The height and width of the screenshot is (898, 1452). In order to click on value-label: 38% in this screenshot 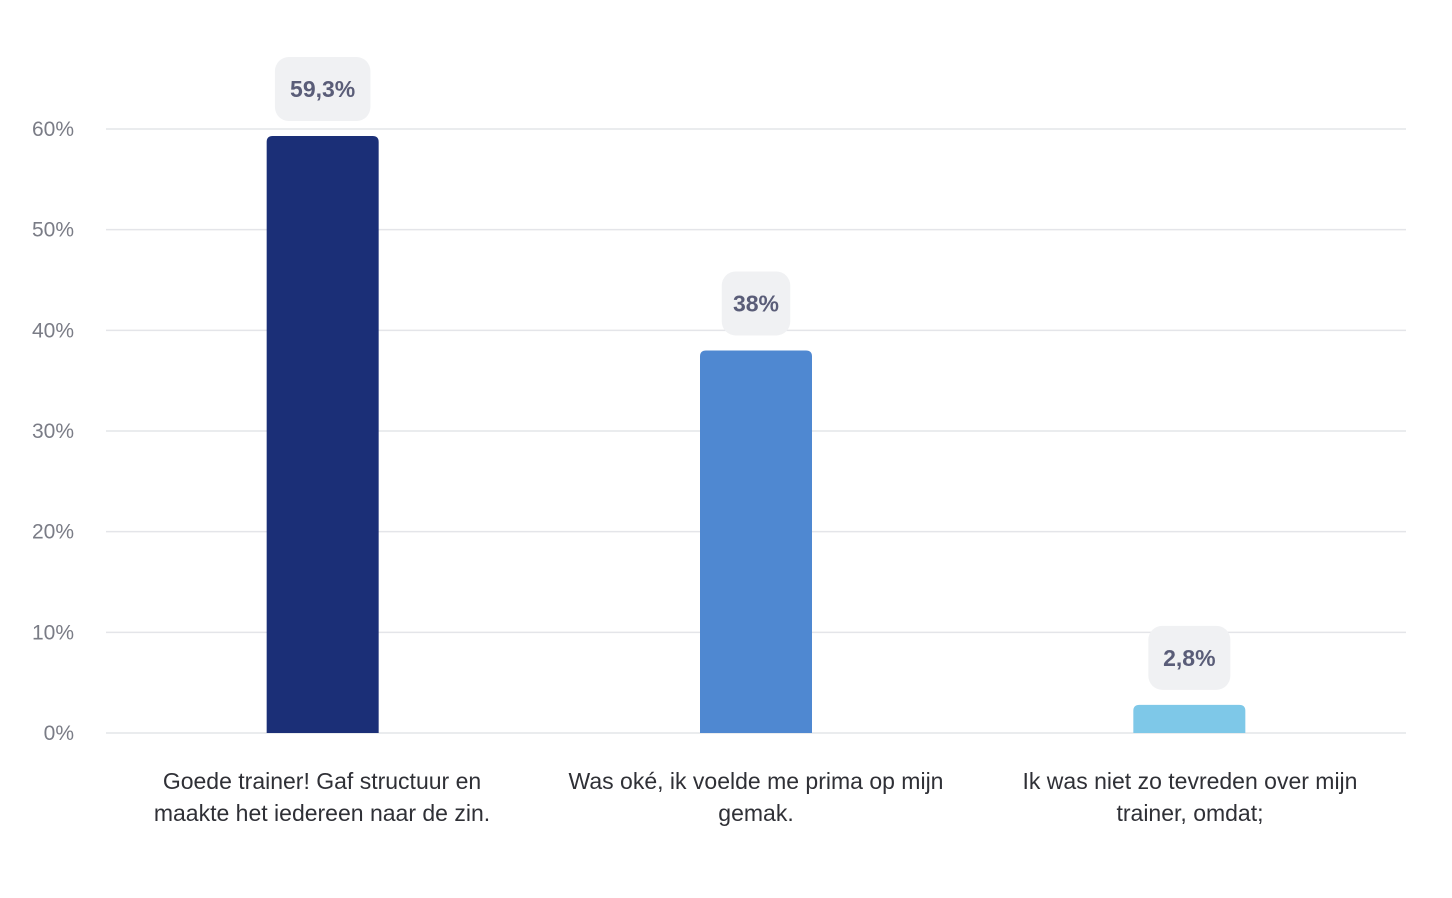, I will do `click(756, 303)`.